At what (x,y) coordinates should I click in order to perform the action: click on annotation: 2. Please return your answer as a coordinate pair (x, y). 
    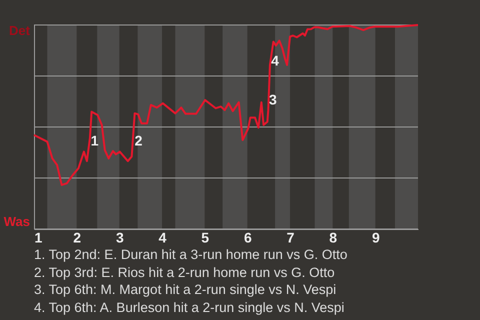
    Looking at the image, I should click on (138, 140).